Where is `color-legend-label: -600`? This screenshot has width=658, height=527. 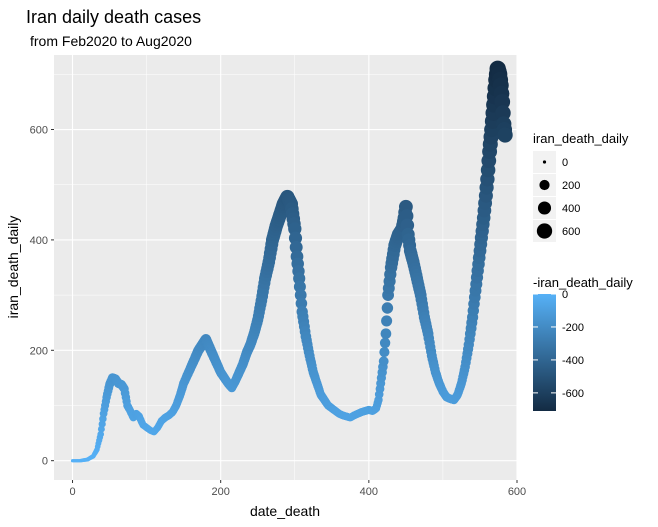
color-legend-label: -600 is located at coordinates (573, 394).